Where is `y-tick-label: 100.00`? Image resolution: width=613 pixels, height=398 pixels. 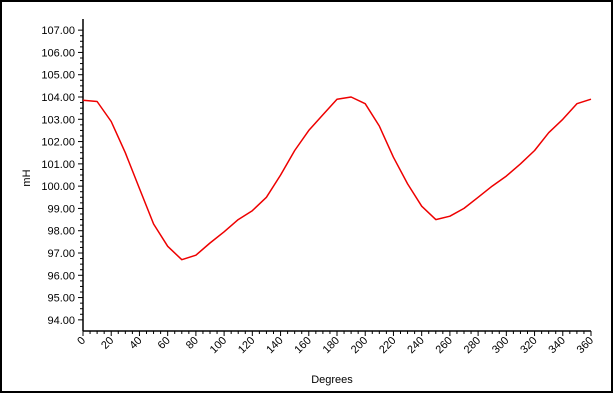 y-tick-label: 100.00 is located at coordinates (58, 187).